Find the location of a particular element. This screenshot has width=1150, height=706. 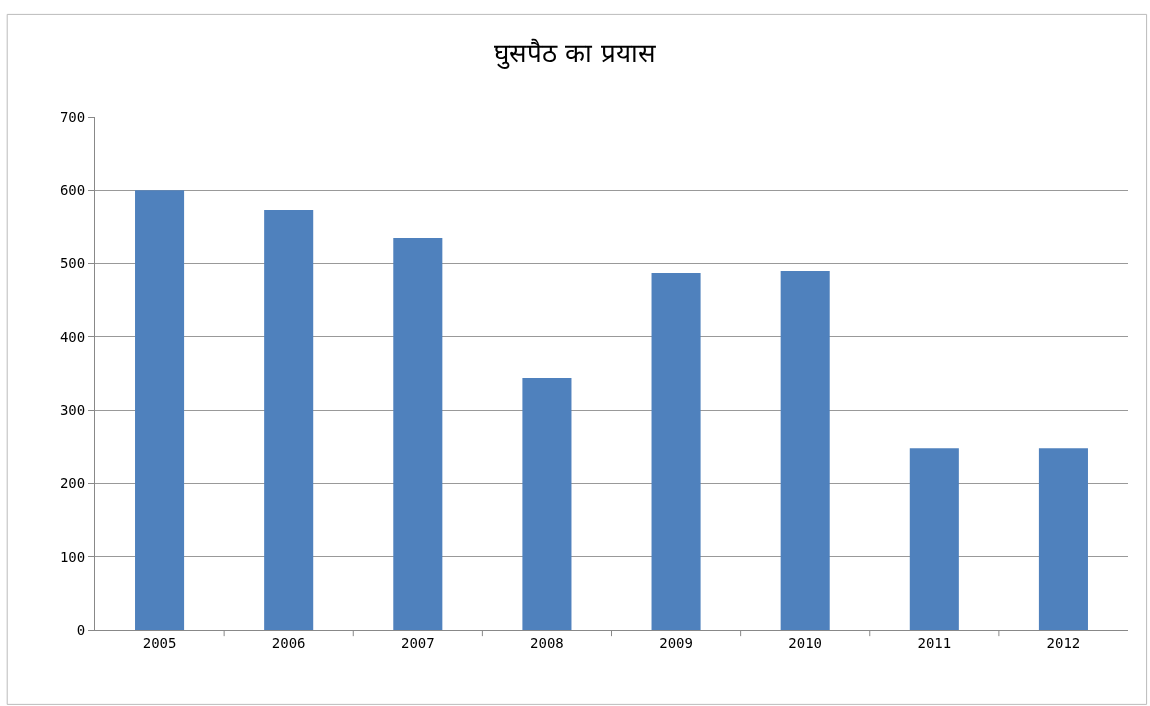

y-tick-label: 700 is located at coordinates (72, 116).